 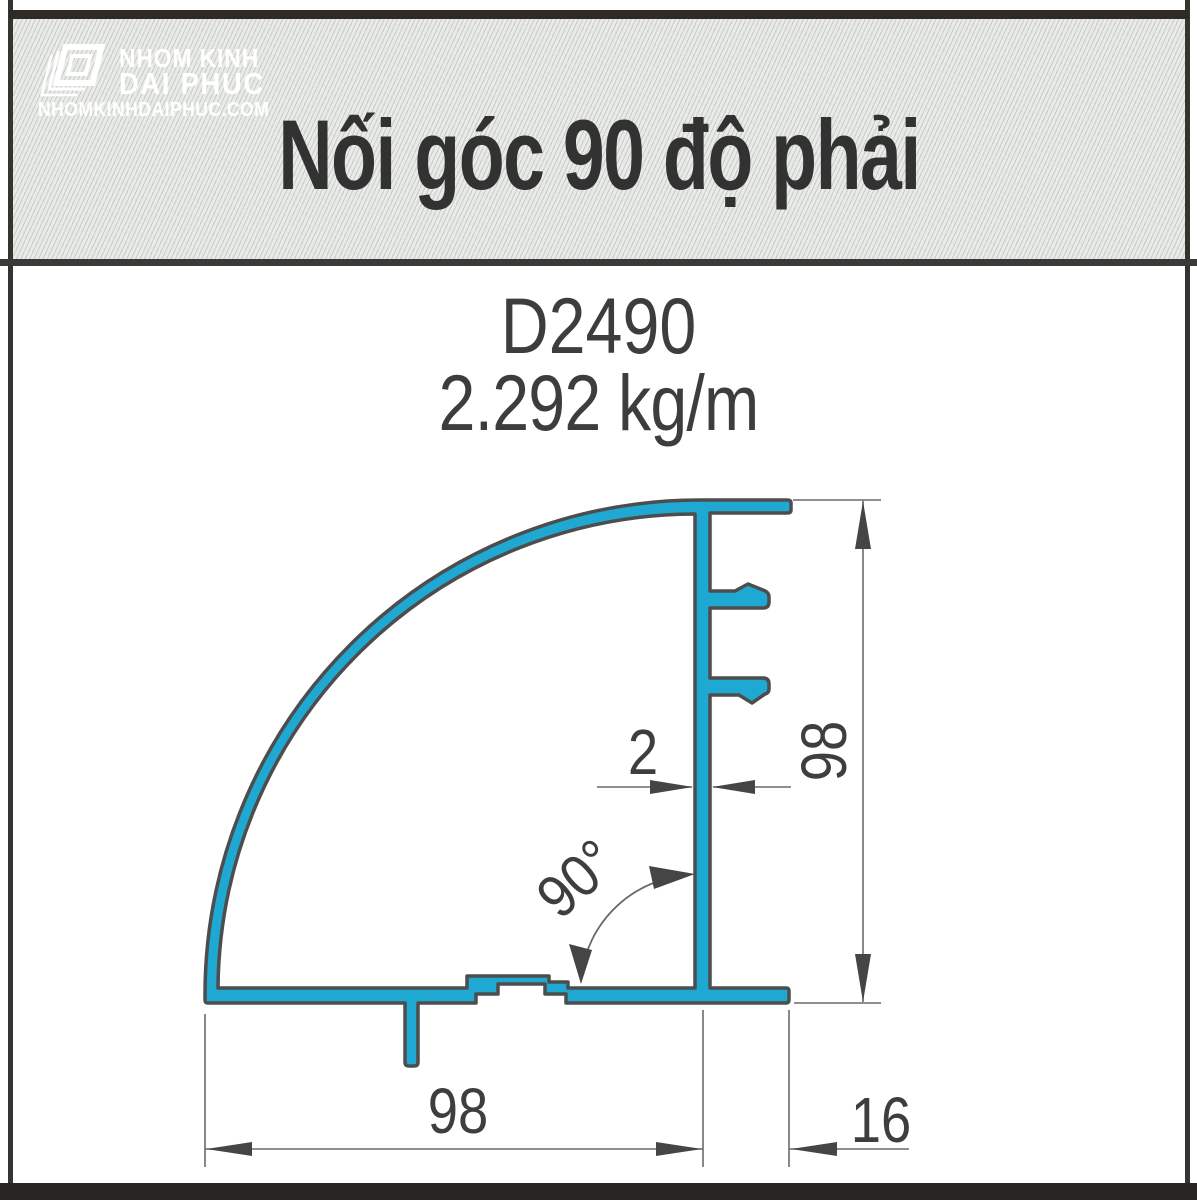 What do you see at coordinates (599, 14) in the screenshot?
I see `top-bar` at bounding box center [599, 14].